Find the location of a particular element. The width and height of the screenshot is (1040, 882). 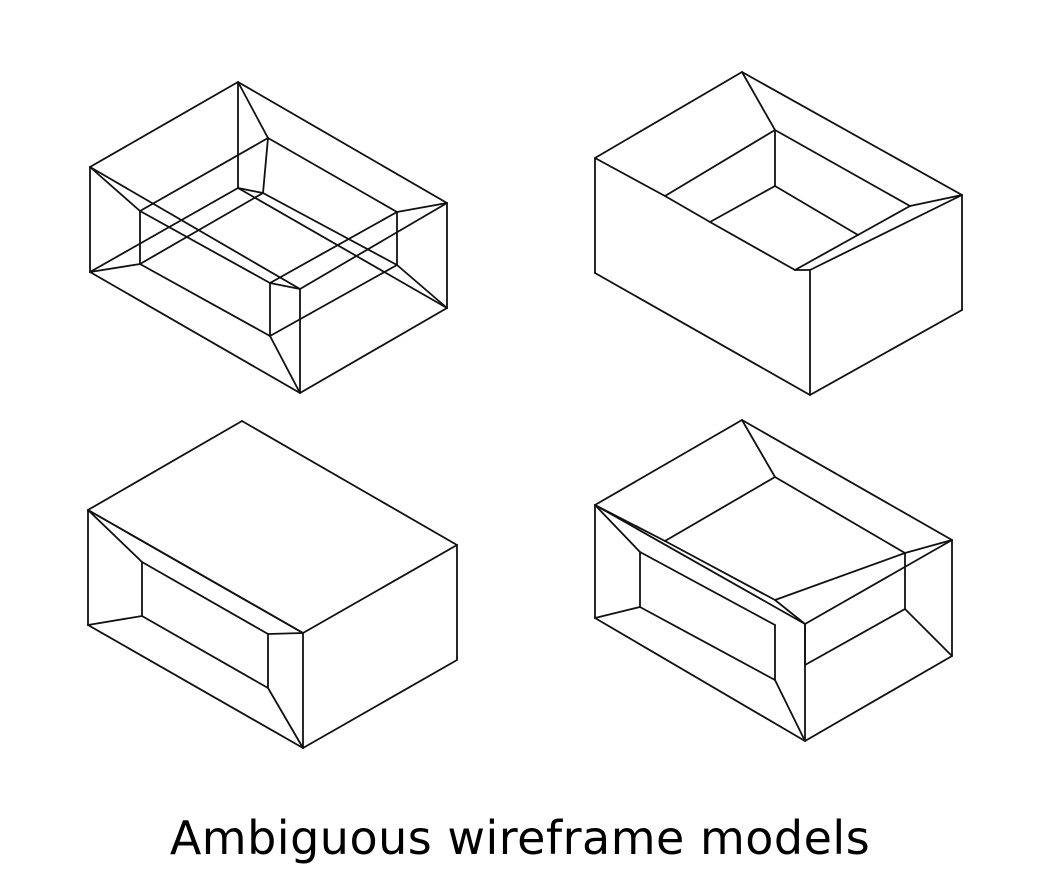

figure-caption: Ambiguous wireframe models is located at coordinates (520, 838).